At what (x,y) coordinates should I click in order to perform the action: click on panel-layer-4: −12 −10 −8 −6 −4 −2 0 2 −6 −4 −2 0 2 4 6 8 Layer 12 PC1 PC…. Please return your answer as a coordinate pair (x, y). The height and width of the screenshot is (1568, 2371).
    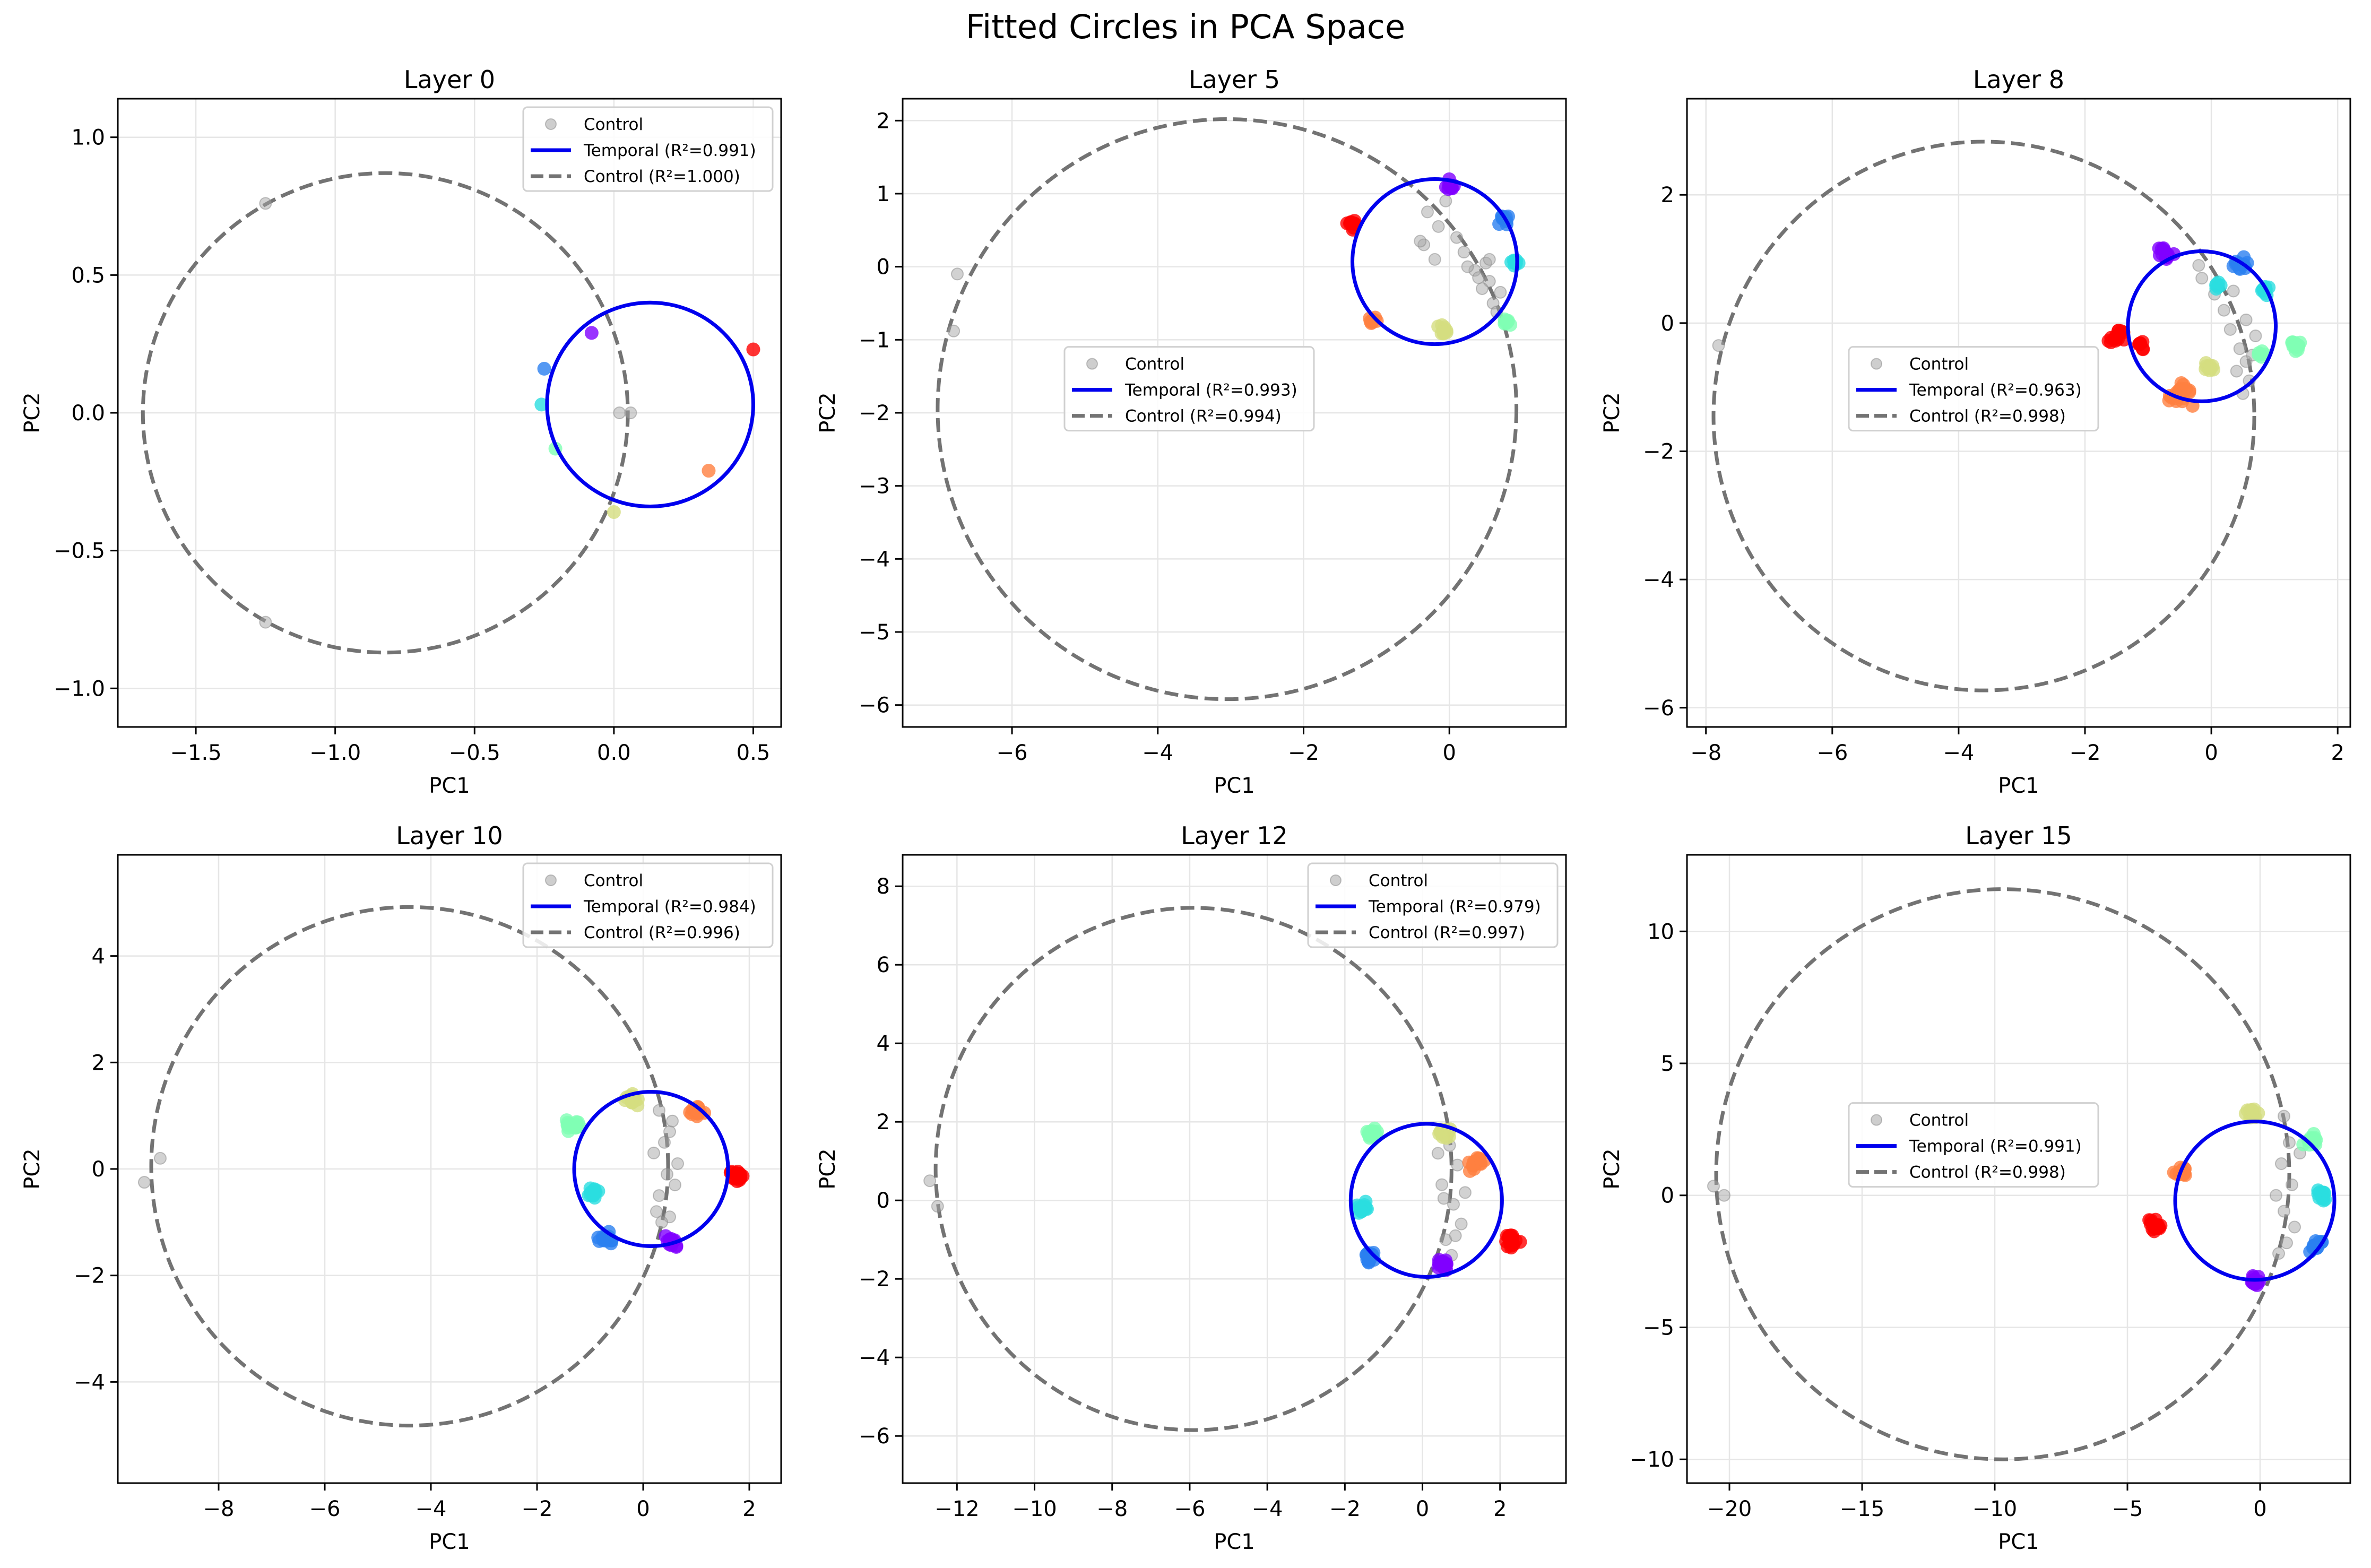
    Looking at the image, I should click on (1191, 1187).